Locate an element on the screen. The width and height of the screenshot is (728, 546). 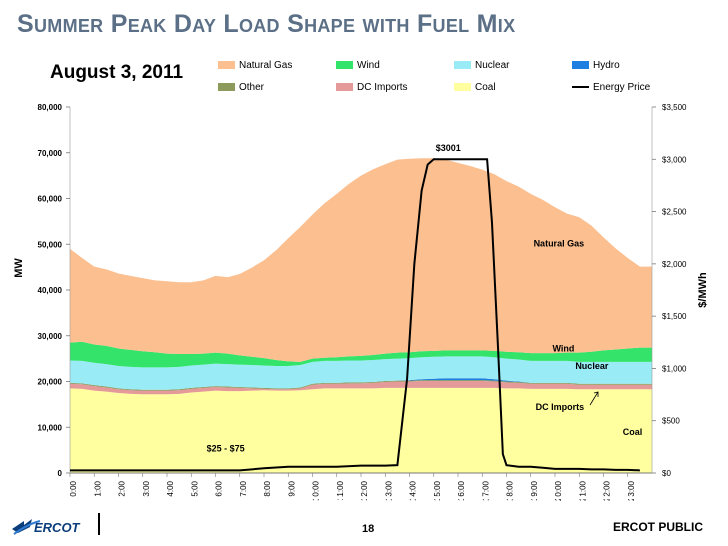
area-other is located at coordinates (361, 385).